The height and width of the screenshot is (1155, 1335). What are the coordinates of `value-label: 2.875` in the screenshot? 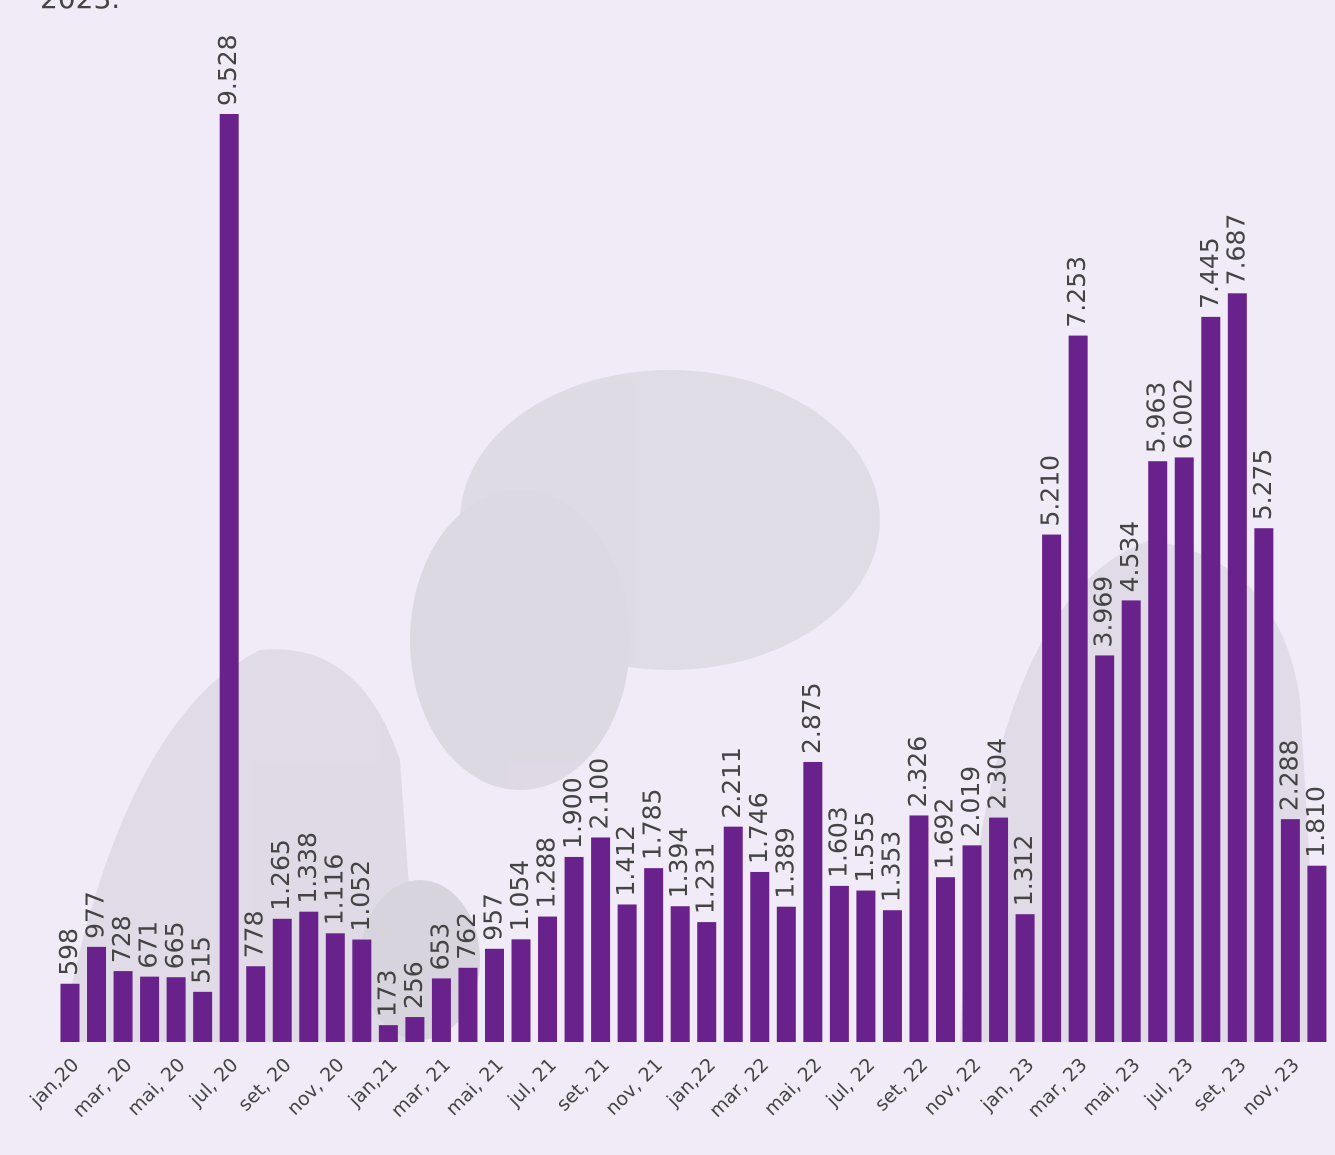 It's located at (811, 718).